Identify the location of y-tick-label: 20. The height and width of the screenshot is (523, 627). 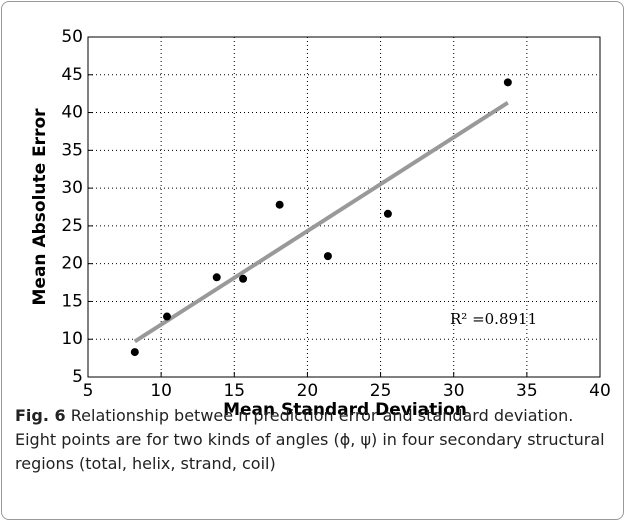
(72, 264).